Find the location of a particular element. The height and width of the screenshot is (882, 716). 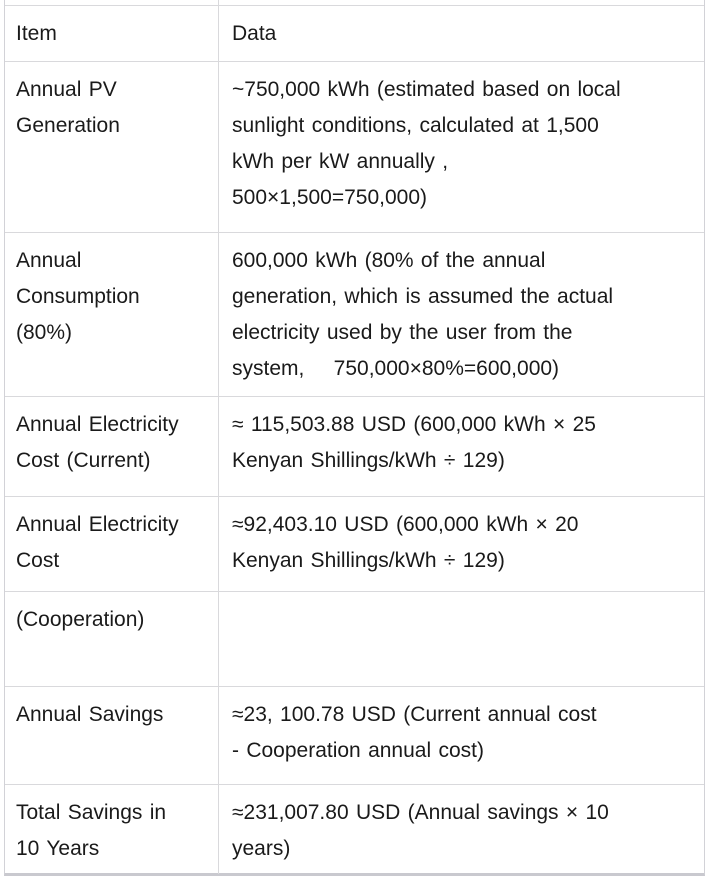

item-cell-annual-savings: Annual Savings is located at coordinates (112, 736).